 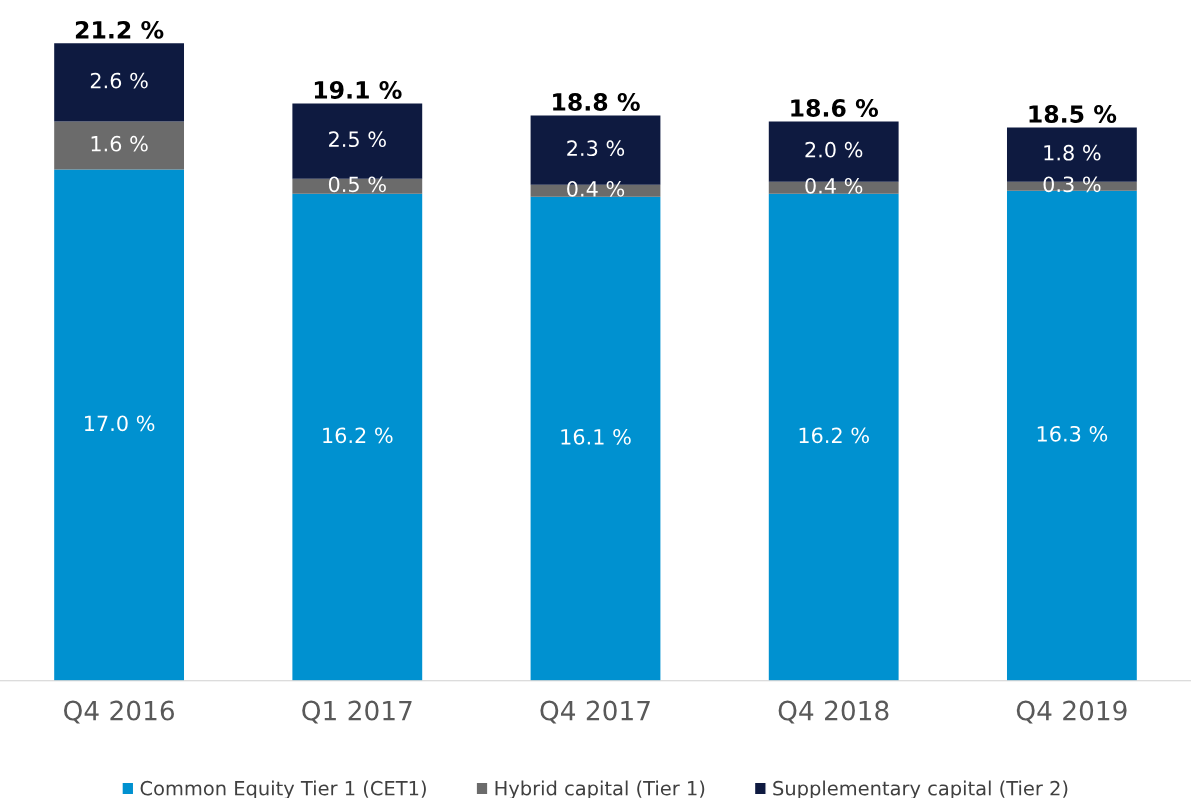 I want to click on total-label: 18.8 %, so click(x=596, y=102).